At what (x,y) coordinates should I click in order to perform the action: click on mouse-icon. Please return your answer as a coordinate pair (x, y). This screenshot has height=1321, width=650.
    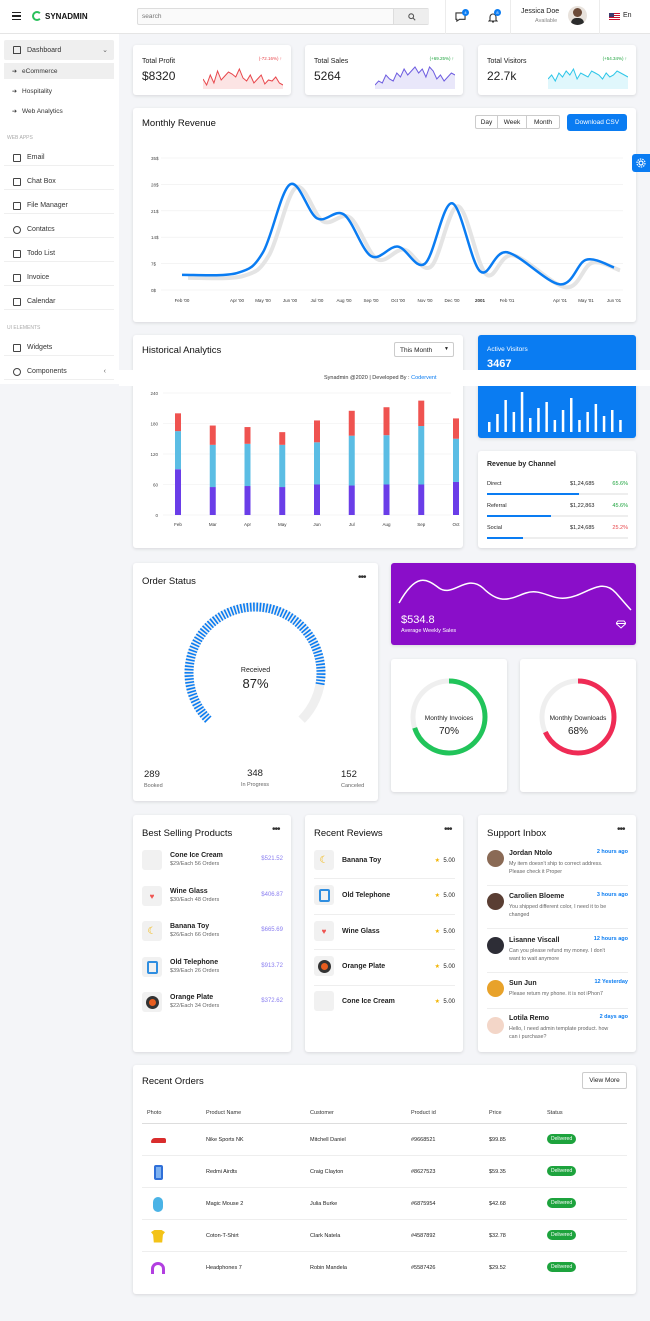
    Looking at the image, I should click on (158, 1204).